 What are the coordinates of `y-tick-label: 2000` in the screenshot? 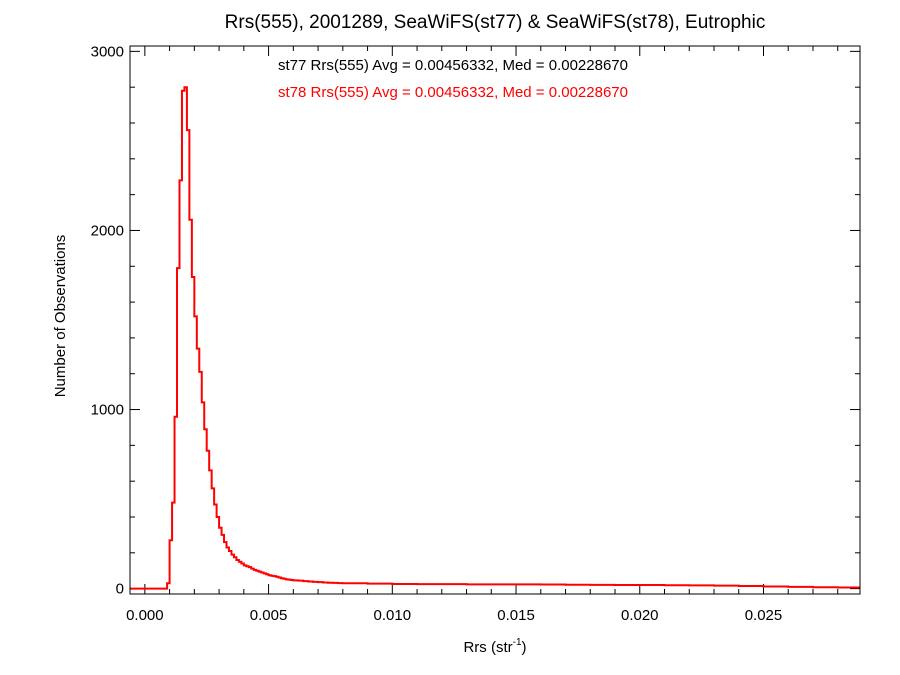 It's located at (107, 230).